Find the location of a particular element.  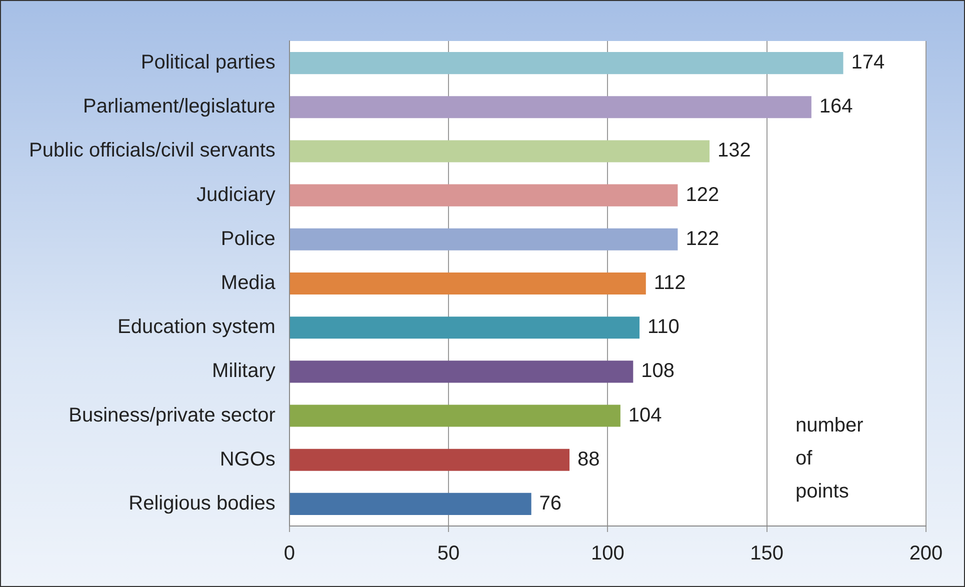

y-tick-label: Media is located at coordinates (248, 283).